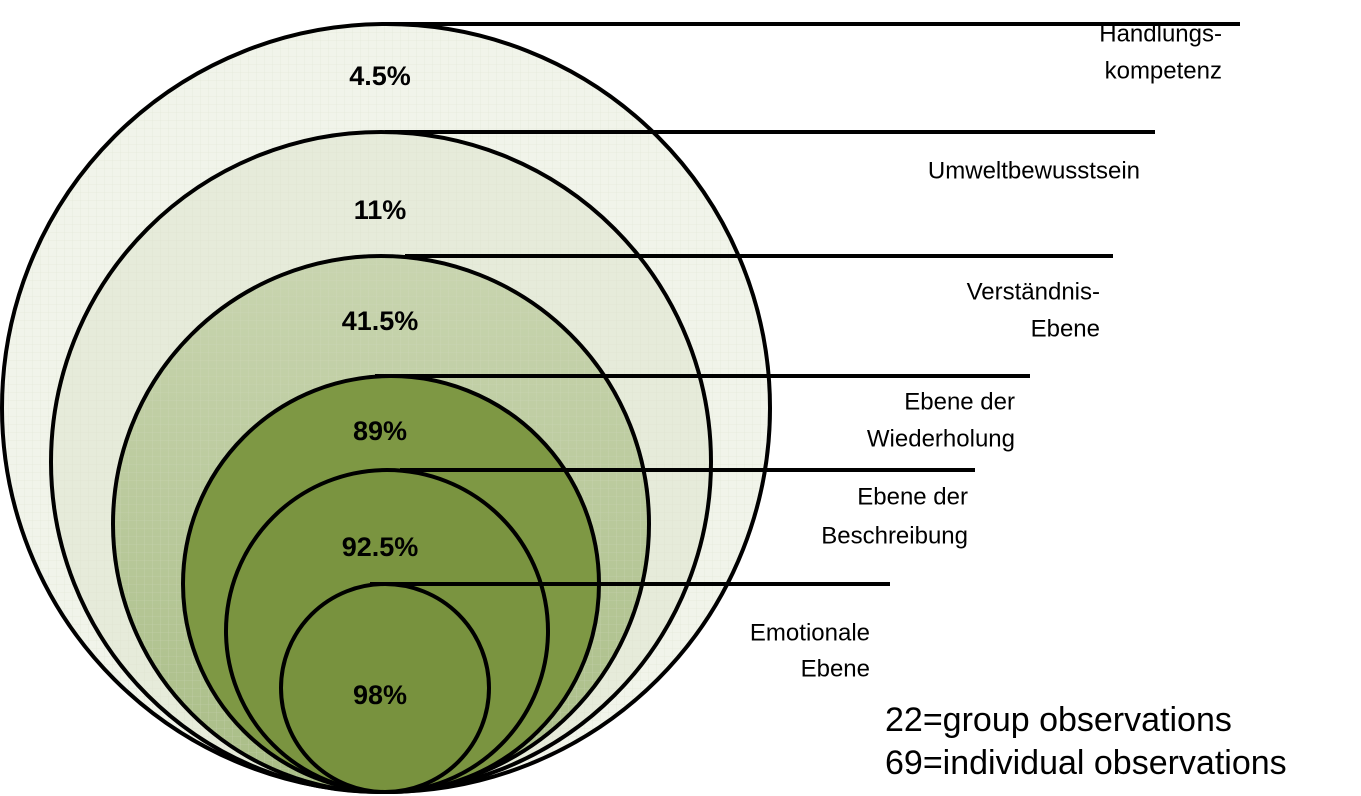 The height and width of the screenshot is (796, 1361). Describe the element at coordinates (894, 535) in the screenshot. I see `level-label: Beschreibung` at that location.